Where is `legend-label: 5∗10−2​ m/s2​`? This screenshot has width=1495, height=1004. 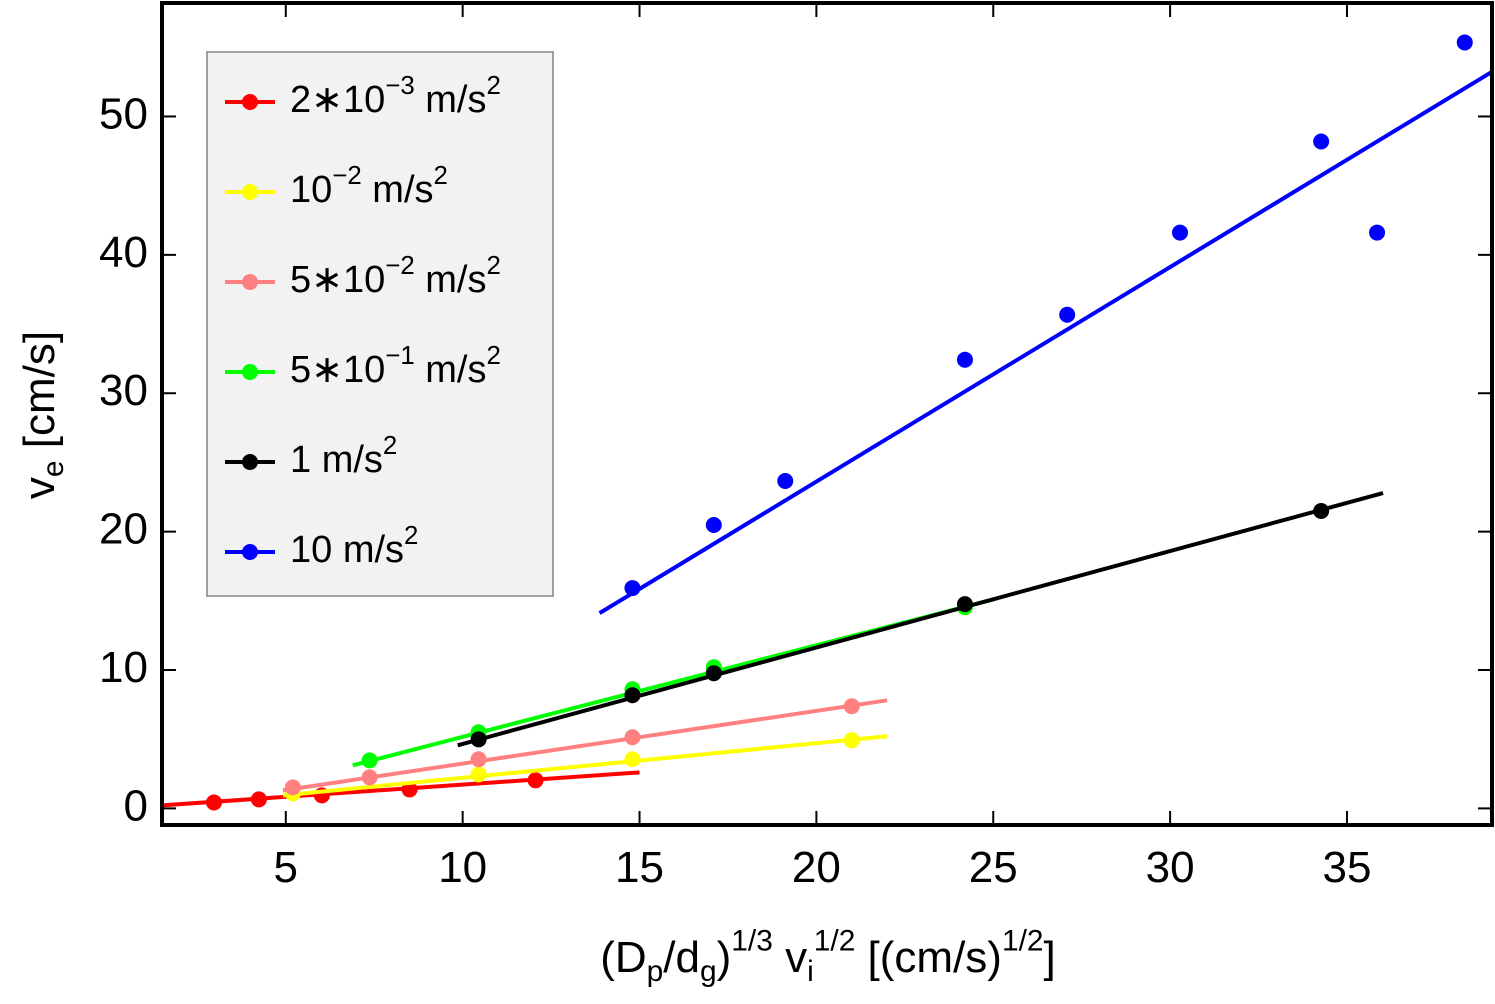
legend-label: 5∗10−2​ m/s2​ is located at coordinates (395, 276).